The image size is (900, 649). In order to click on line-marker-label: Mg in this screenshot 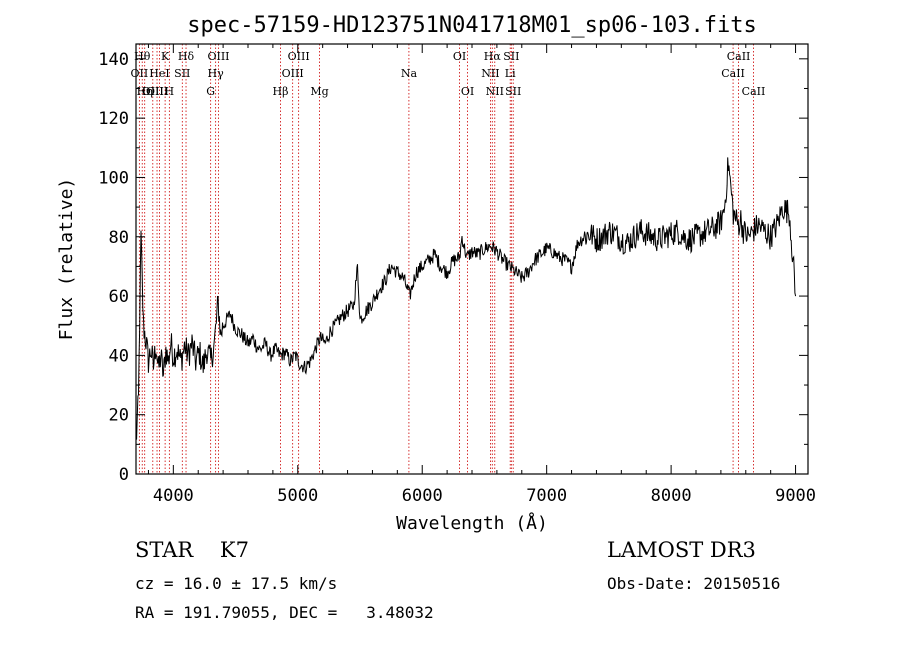, I will do `click(319, 91)`.